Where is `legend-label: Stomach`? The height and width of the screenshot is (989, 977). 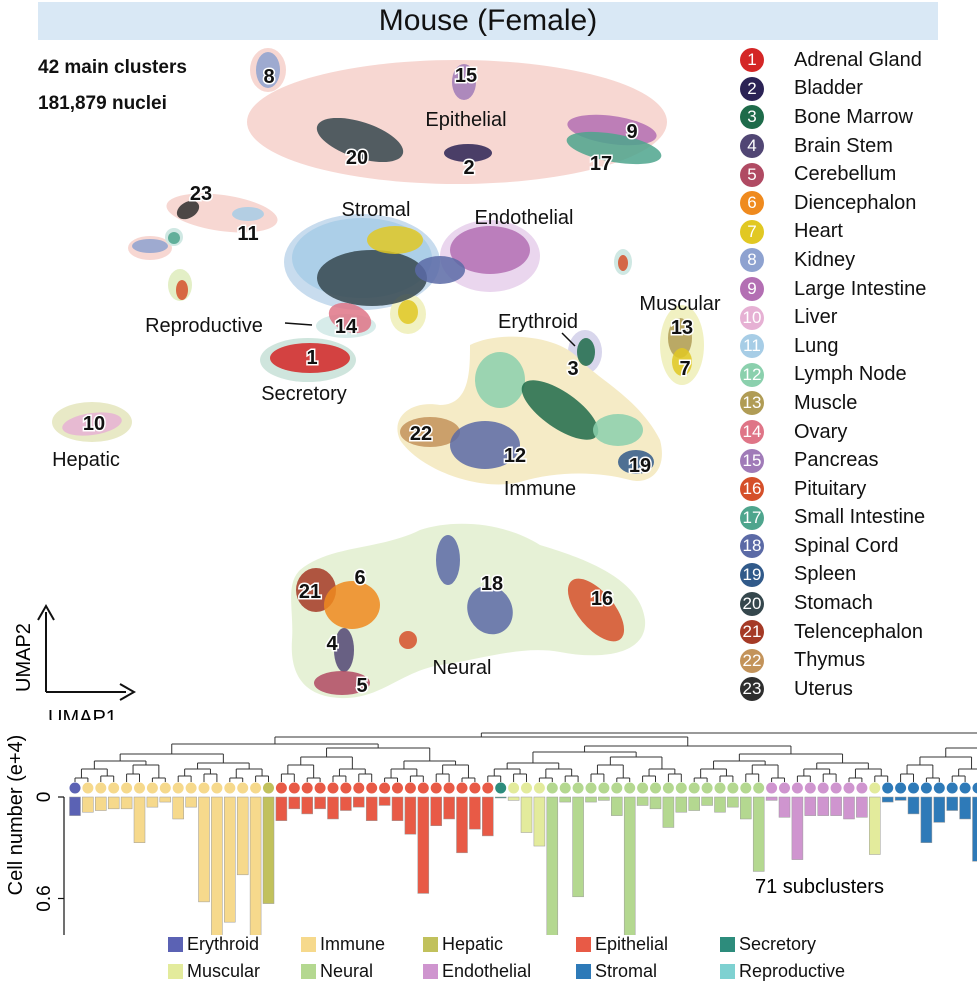 legend-label: Stomach is located at coordinates (833, 603).